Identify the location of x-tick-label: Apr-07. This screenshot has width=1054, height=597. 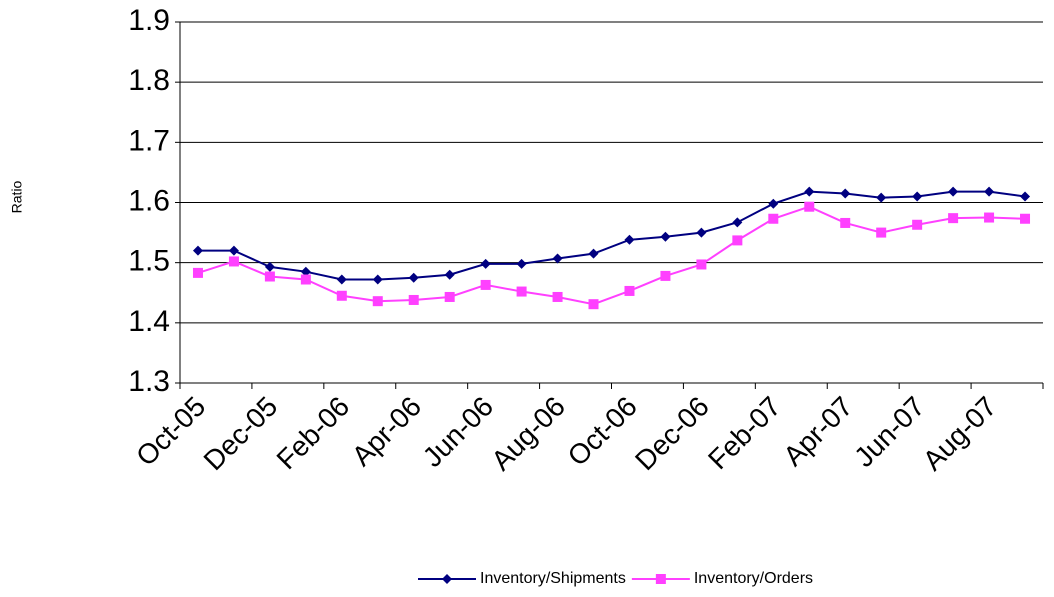
(817, 431).